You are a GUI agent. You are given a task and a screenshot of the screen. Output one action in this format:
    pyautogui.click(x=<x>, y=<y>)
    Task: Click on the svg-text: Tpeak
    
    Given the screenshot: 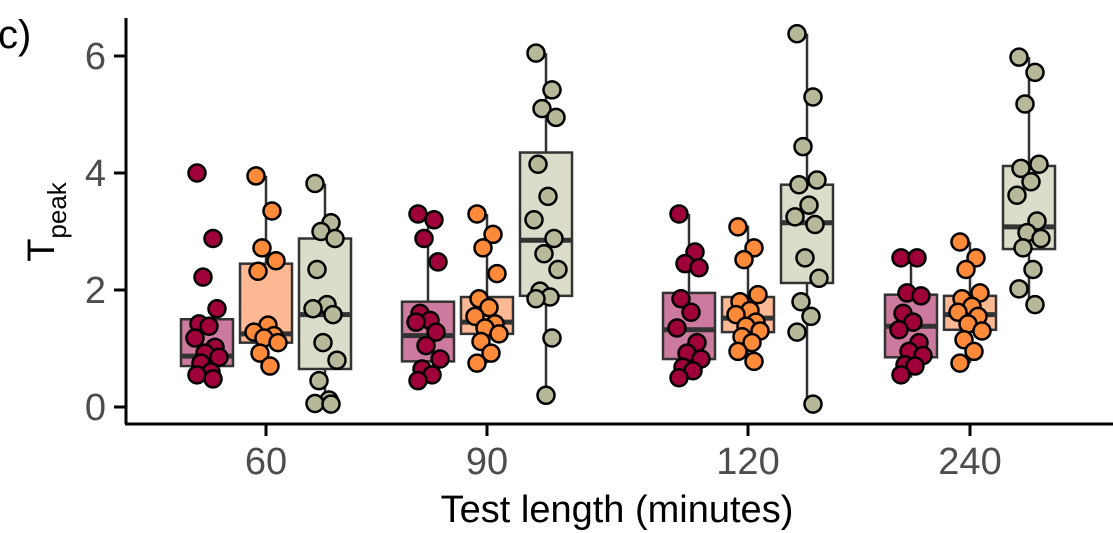 What is the action you would take?
    pyautogui.click(x=46, y=221)
    